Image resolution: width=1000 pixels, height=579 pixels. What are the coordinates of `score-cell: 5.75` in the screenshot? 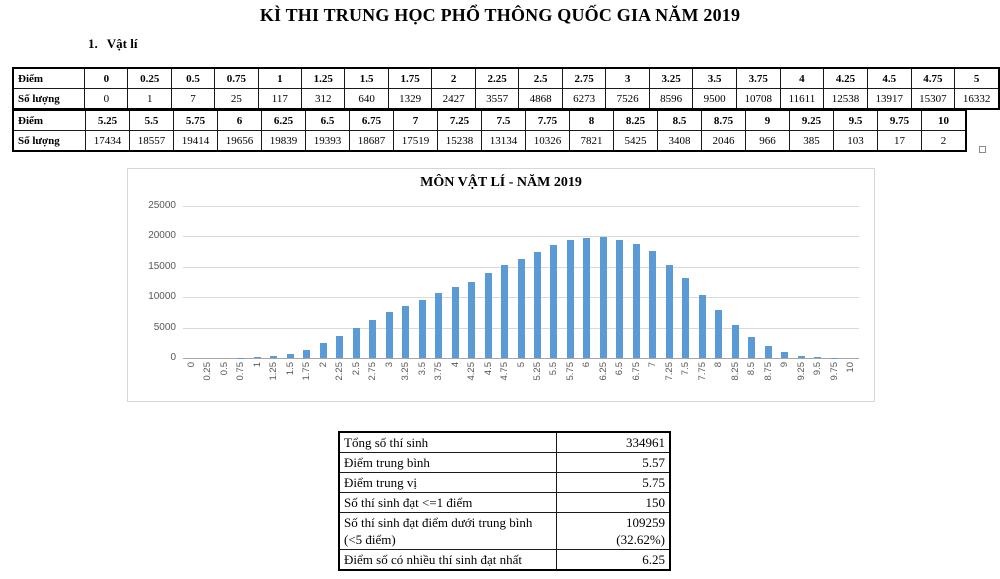 It's located at (195, 120).